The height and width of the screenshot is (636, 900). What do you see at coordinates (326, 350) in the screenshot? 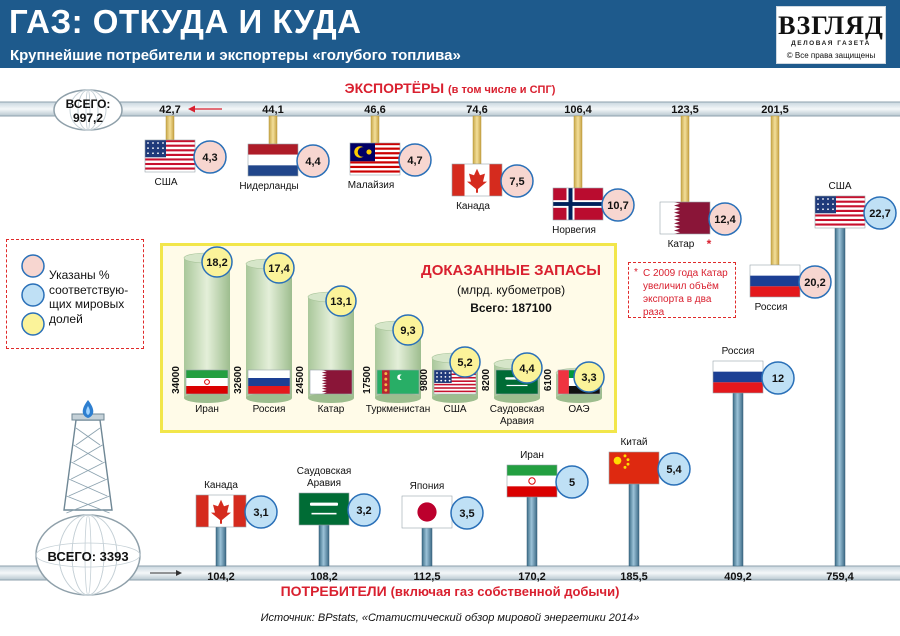
I see `reserve-qatar: 13,1 24500 Катар` at bounding box center [326, 350].